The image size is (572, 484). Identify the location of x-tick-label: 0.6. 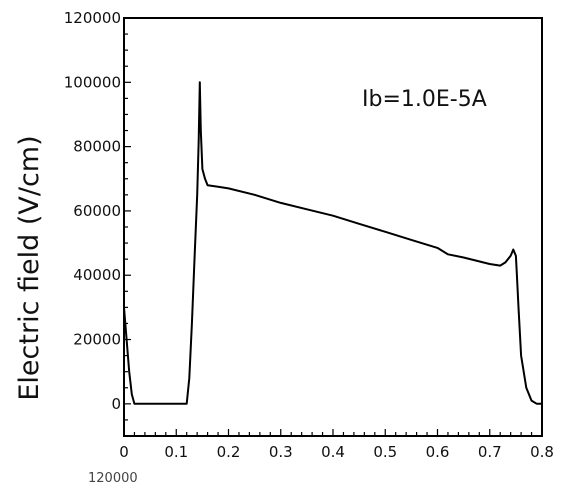
(438, 452).